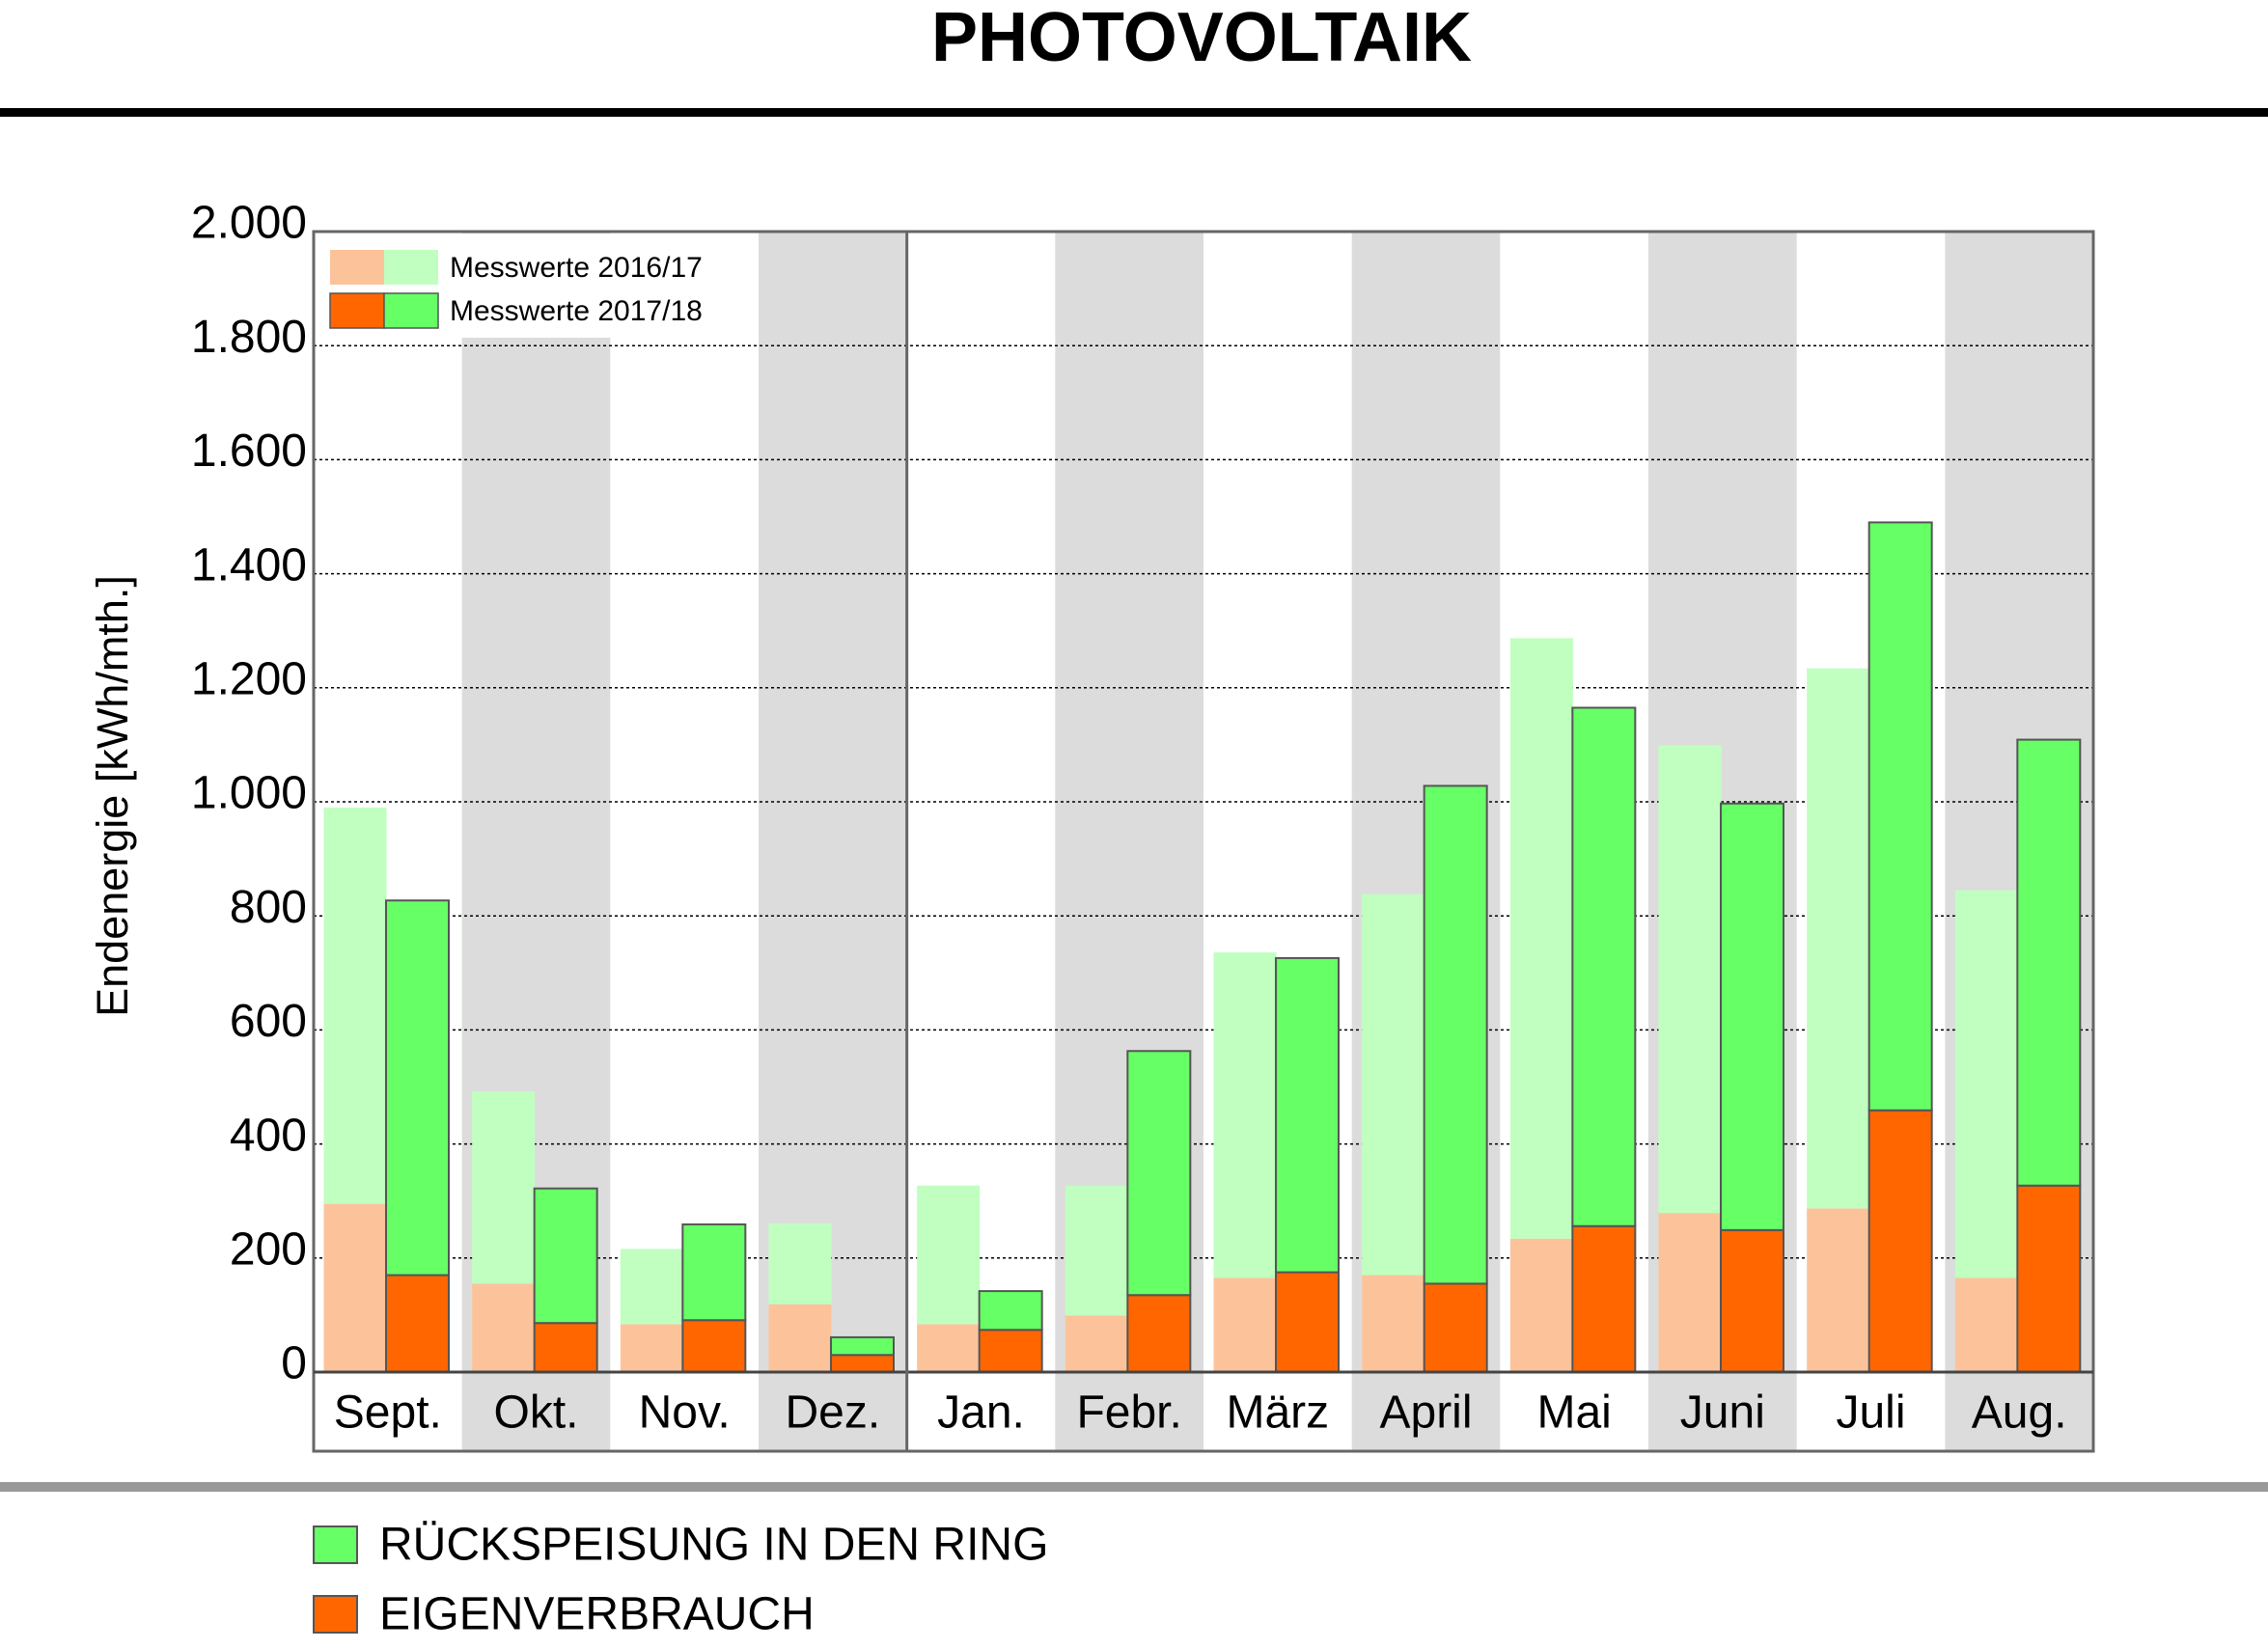 Image resolution: width=2268 pixels, height=1649 pixels. I want to click on y-tick-label: 1.400, so click(249, 565).